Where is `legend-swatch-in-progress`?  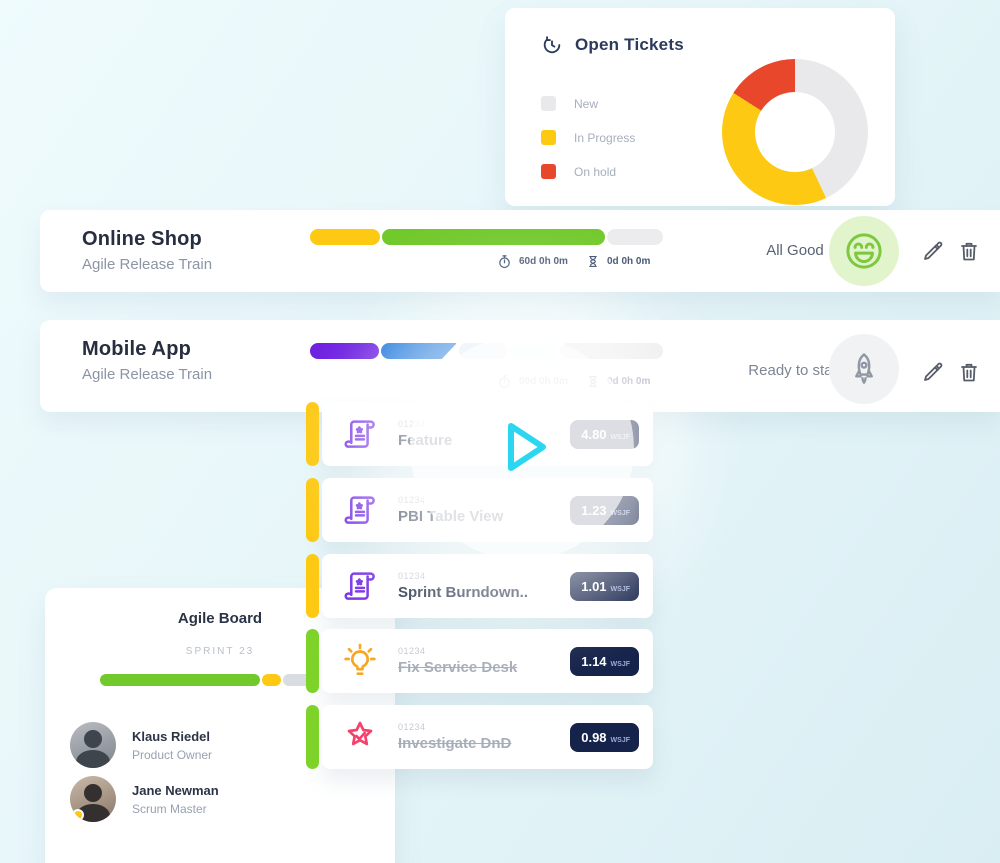 legend-swatch-in-progress is located at coordinates (548, 137).